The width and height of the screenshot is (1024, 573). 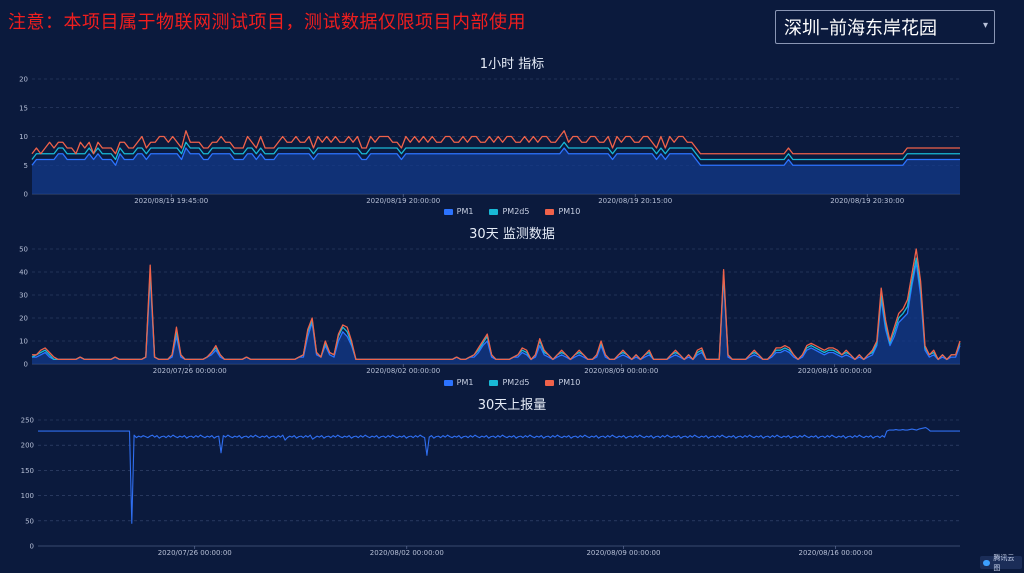 I want to click on x-tick-label: 2020/08/19 20:15:00, so click(x=635, y=201).